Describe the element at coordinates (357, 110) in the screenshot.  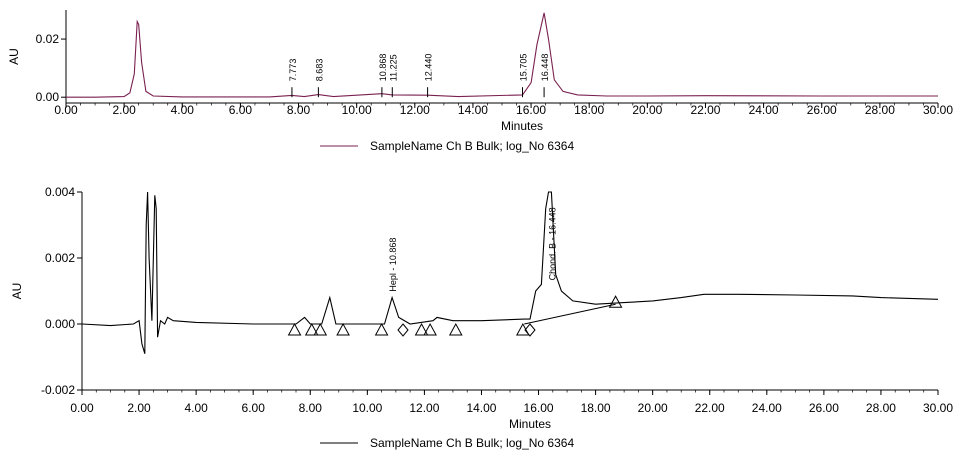
I see `panel1-x-tick-label: 10.00` at that location.